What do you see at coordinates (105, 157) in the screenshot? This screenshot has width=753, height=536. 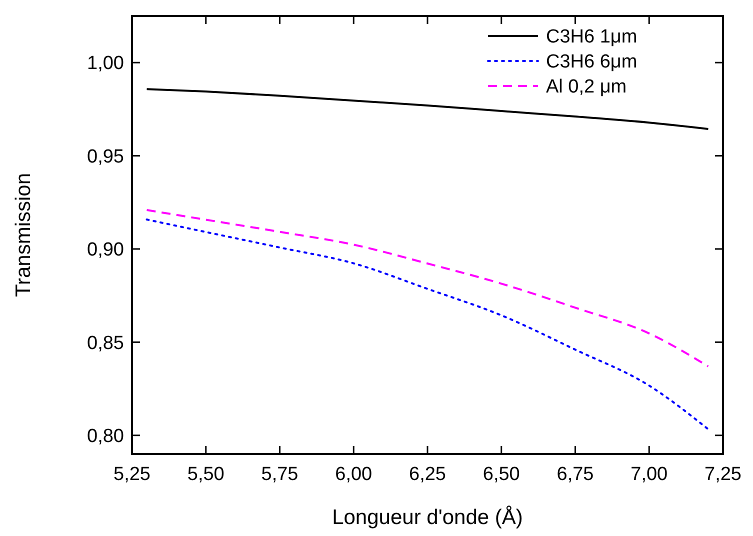 I see `y-tick-label: 0,95` at bounding box center [105, 157].